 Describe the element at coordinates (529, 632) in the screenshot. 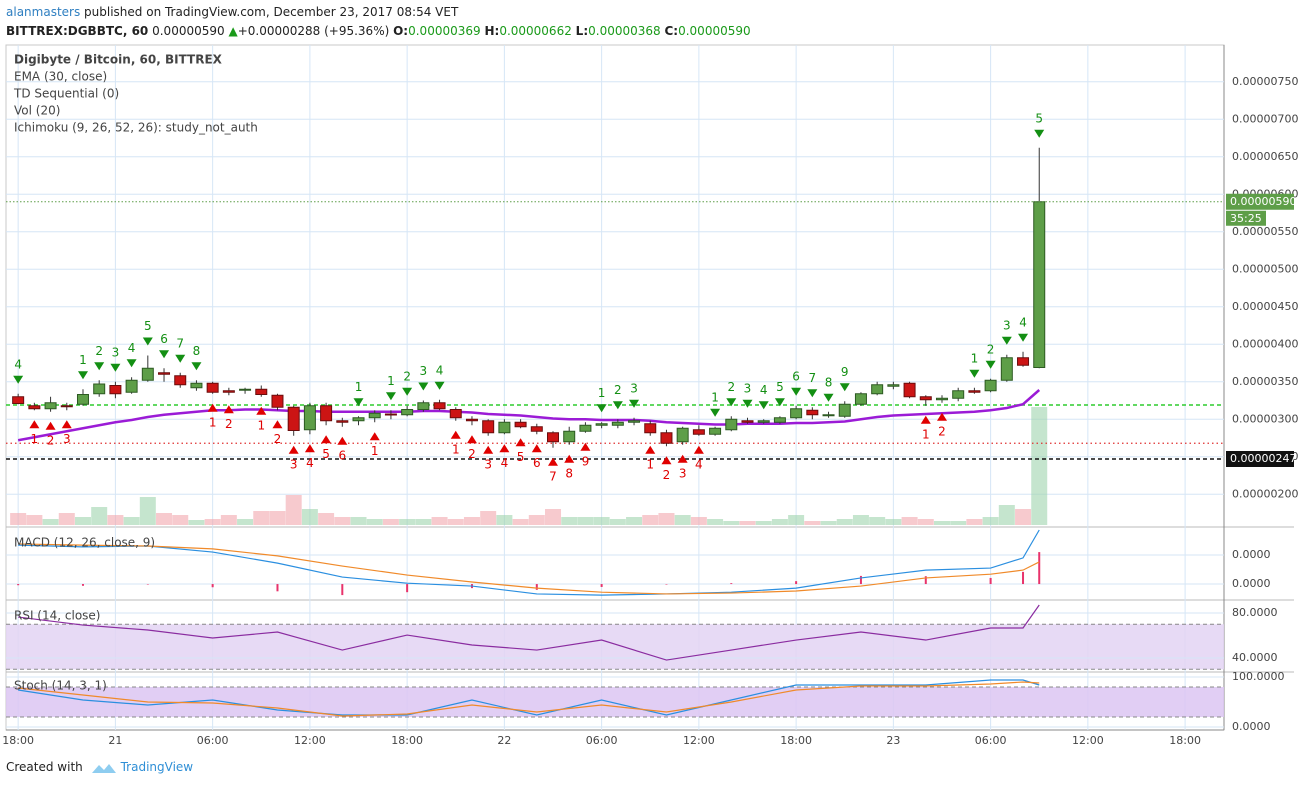

I see `indicator-line` at that location.